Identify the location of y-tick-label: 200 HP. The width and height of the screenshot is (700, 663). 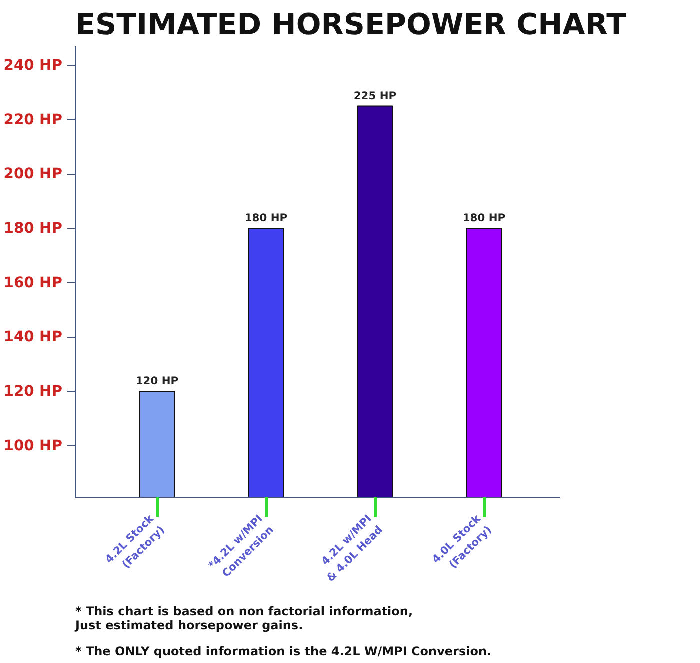
(33, 174).